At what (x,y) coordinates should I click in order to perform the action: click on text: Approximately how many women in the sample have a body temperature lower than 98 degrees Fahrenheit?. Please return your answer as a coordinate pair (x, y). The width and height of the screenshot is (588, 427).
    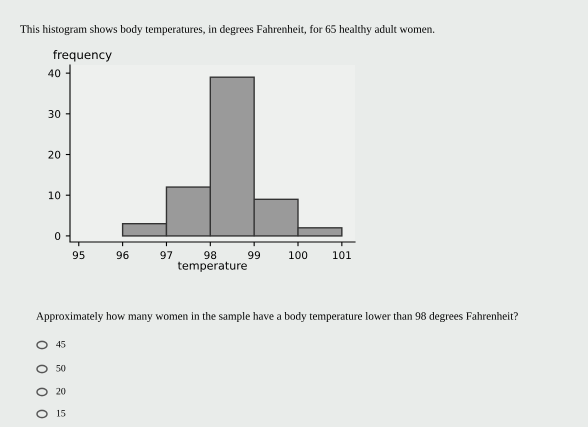
    Looking at the image, I should click on (277, 317).